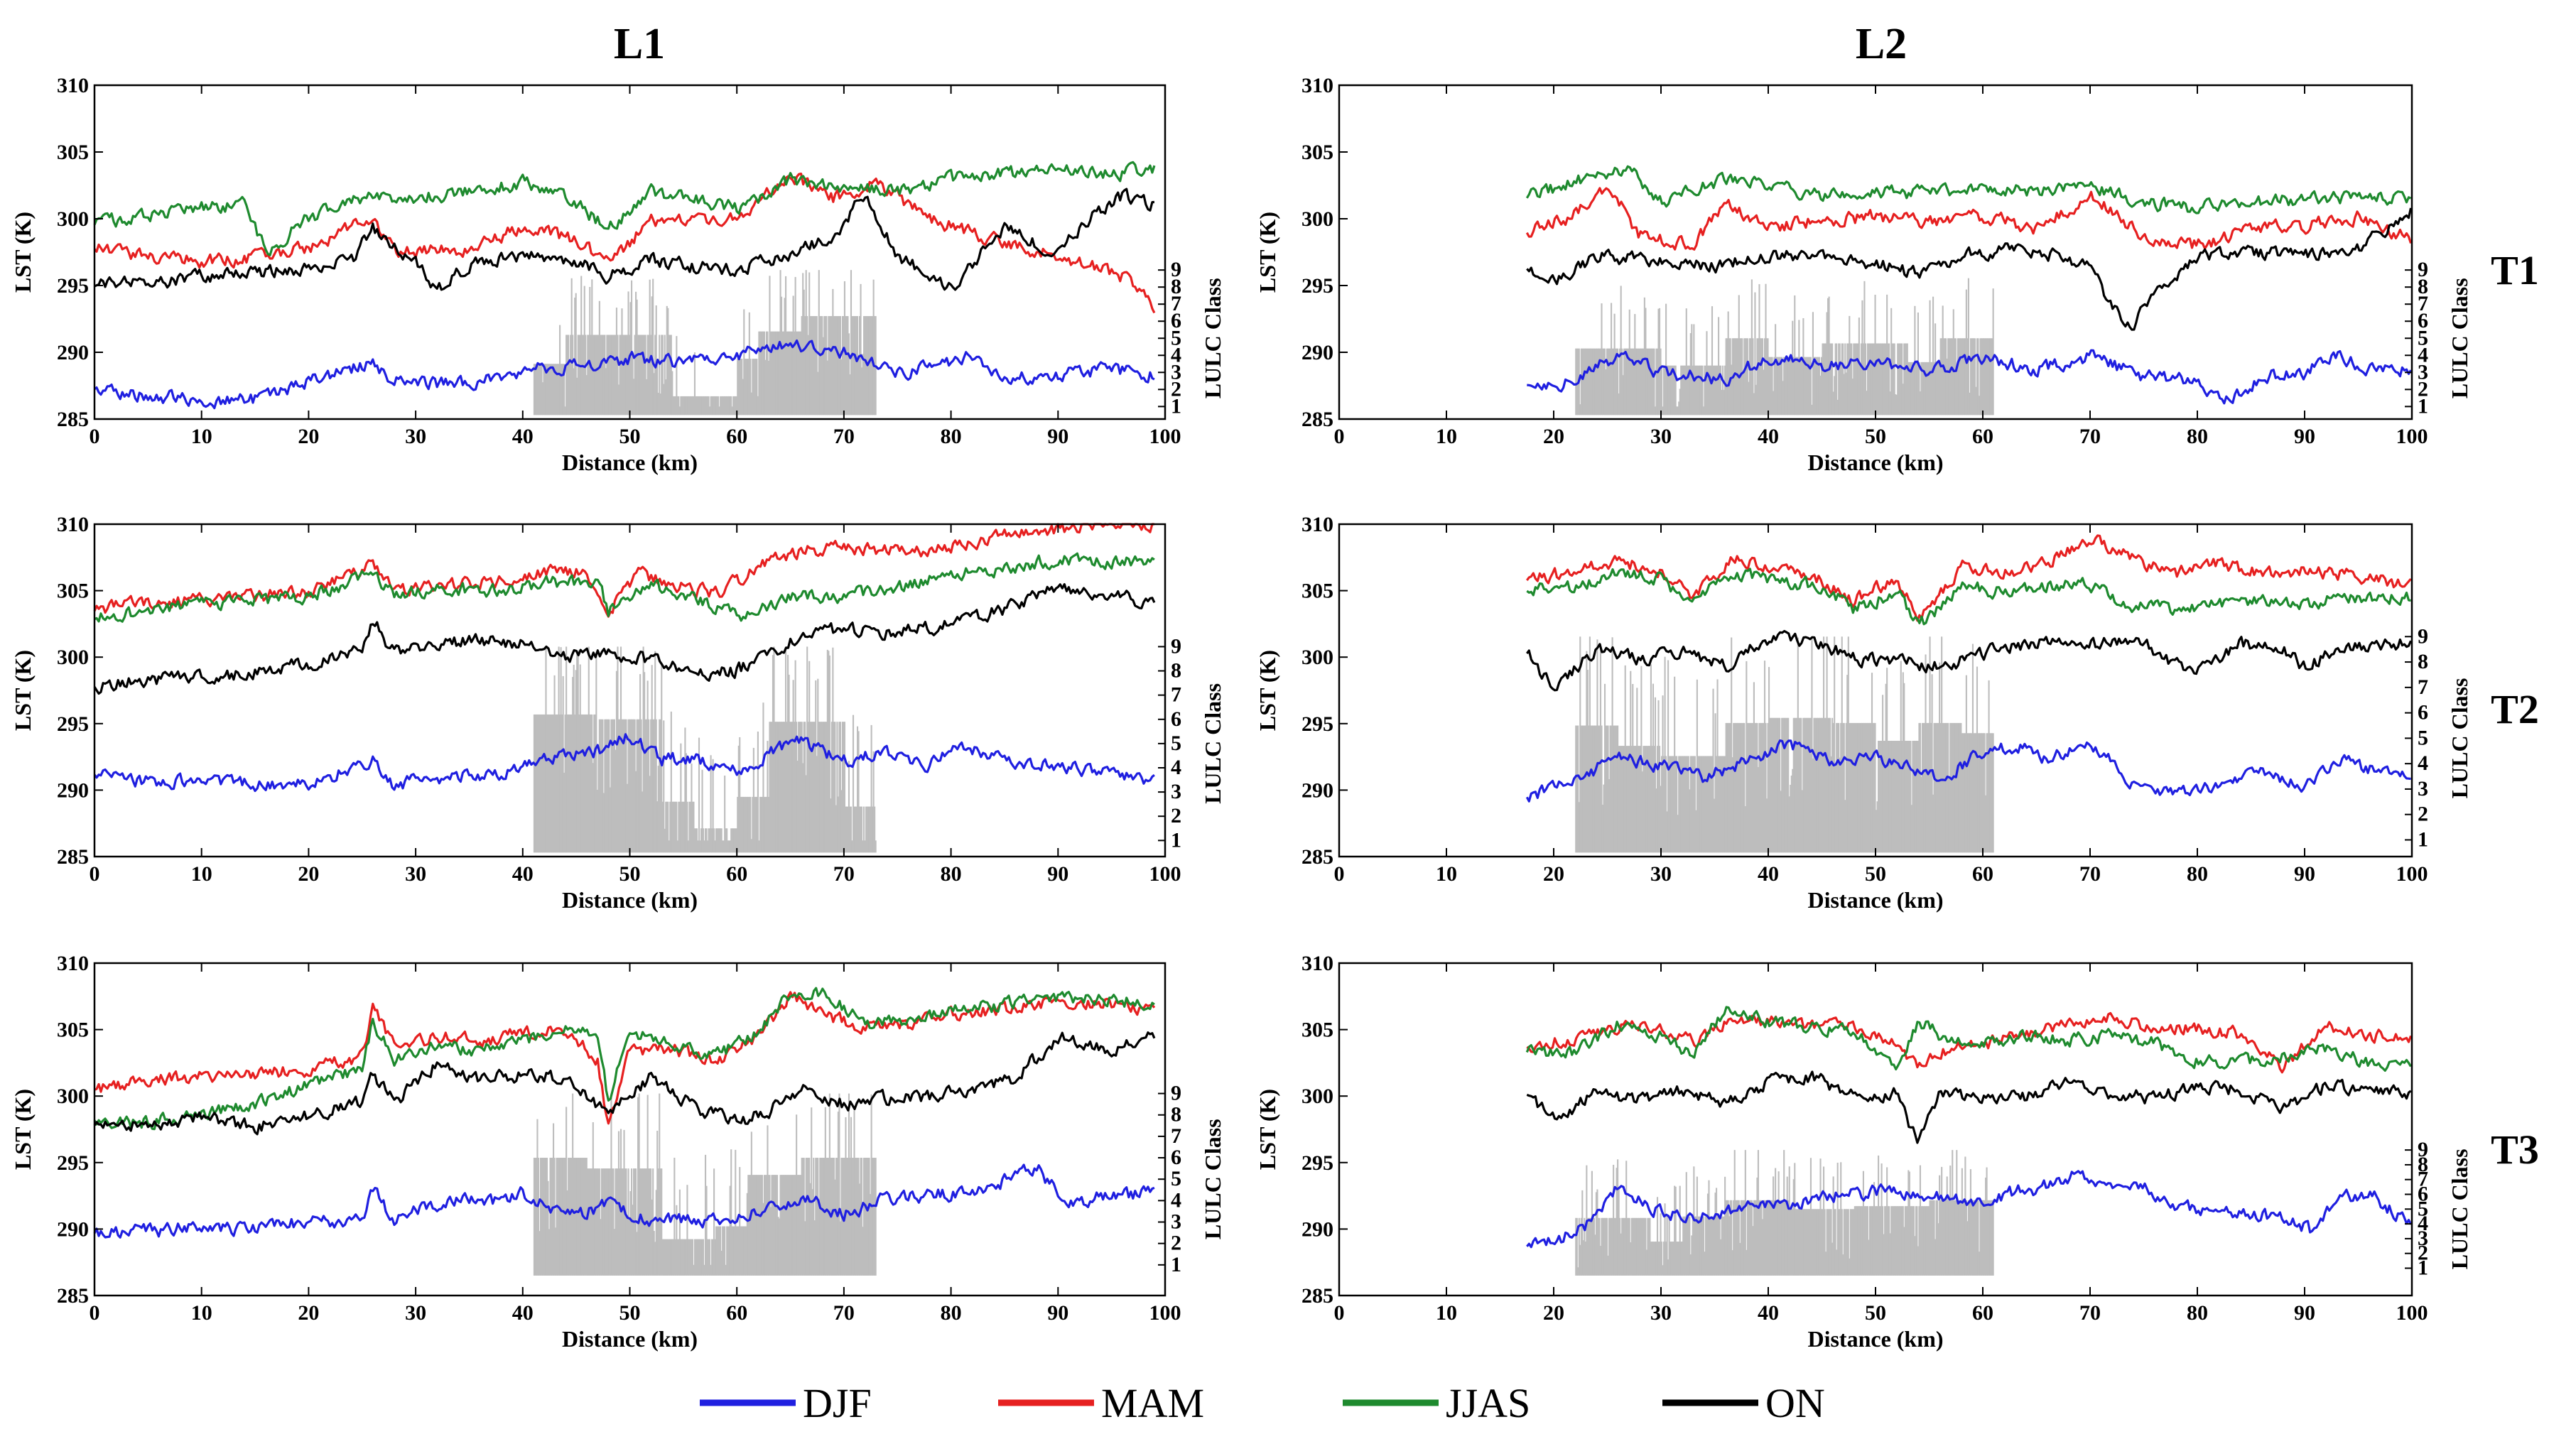 This screenshot has height=1439, width=2576. What do you see at coordinates (736, 437) in the screenshot?
I see `x-tick-label: 60` at bounding box center [736, 437].